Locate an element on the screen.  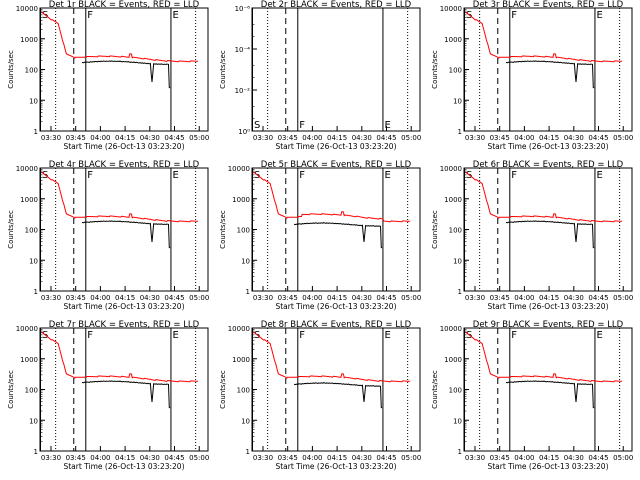
chart-title: Det 4r BLACK = Events, RED = LLD is located at coordinates (124, 165).